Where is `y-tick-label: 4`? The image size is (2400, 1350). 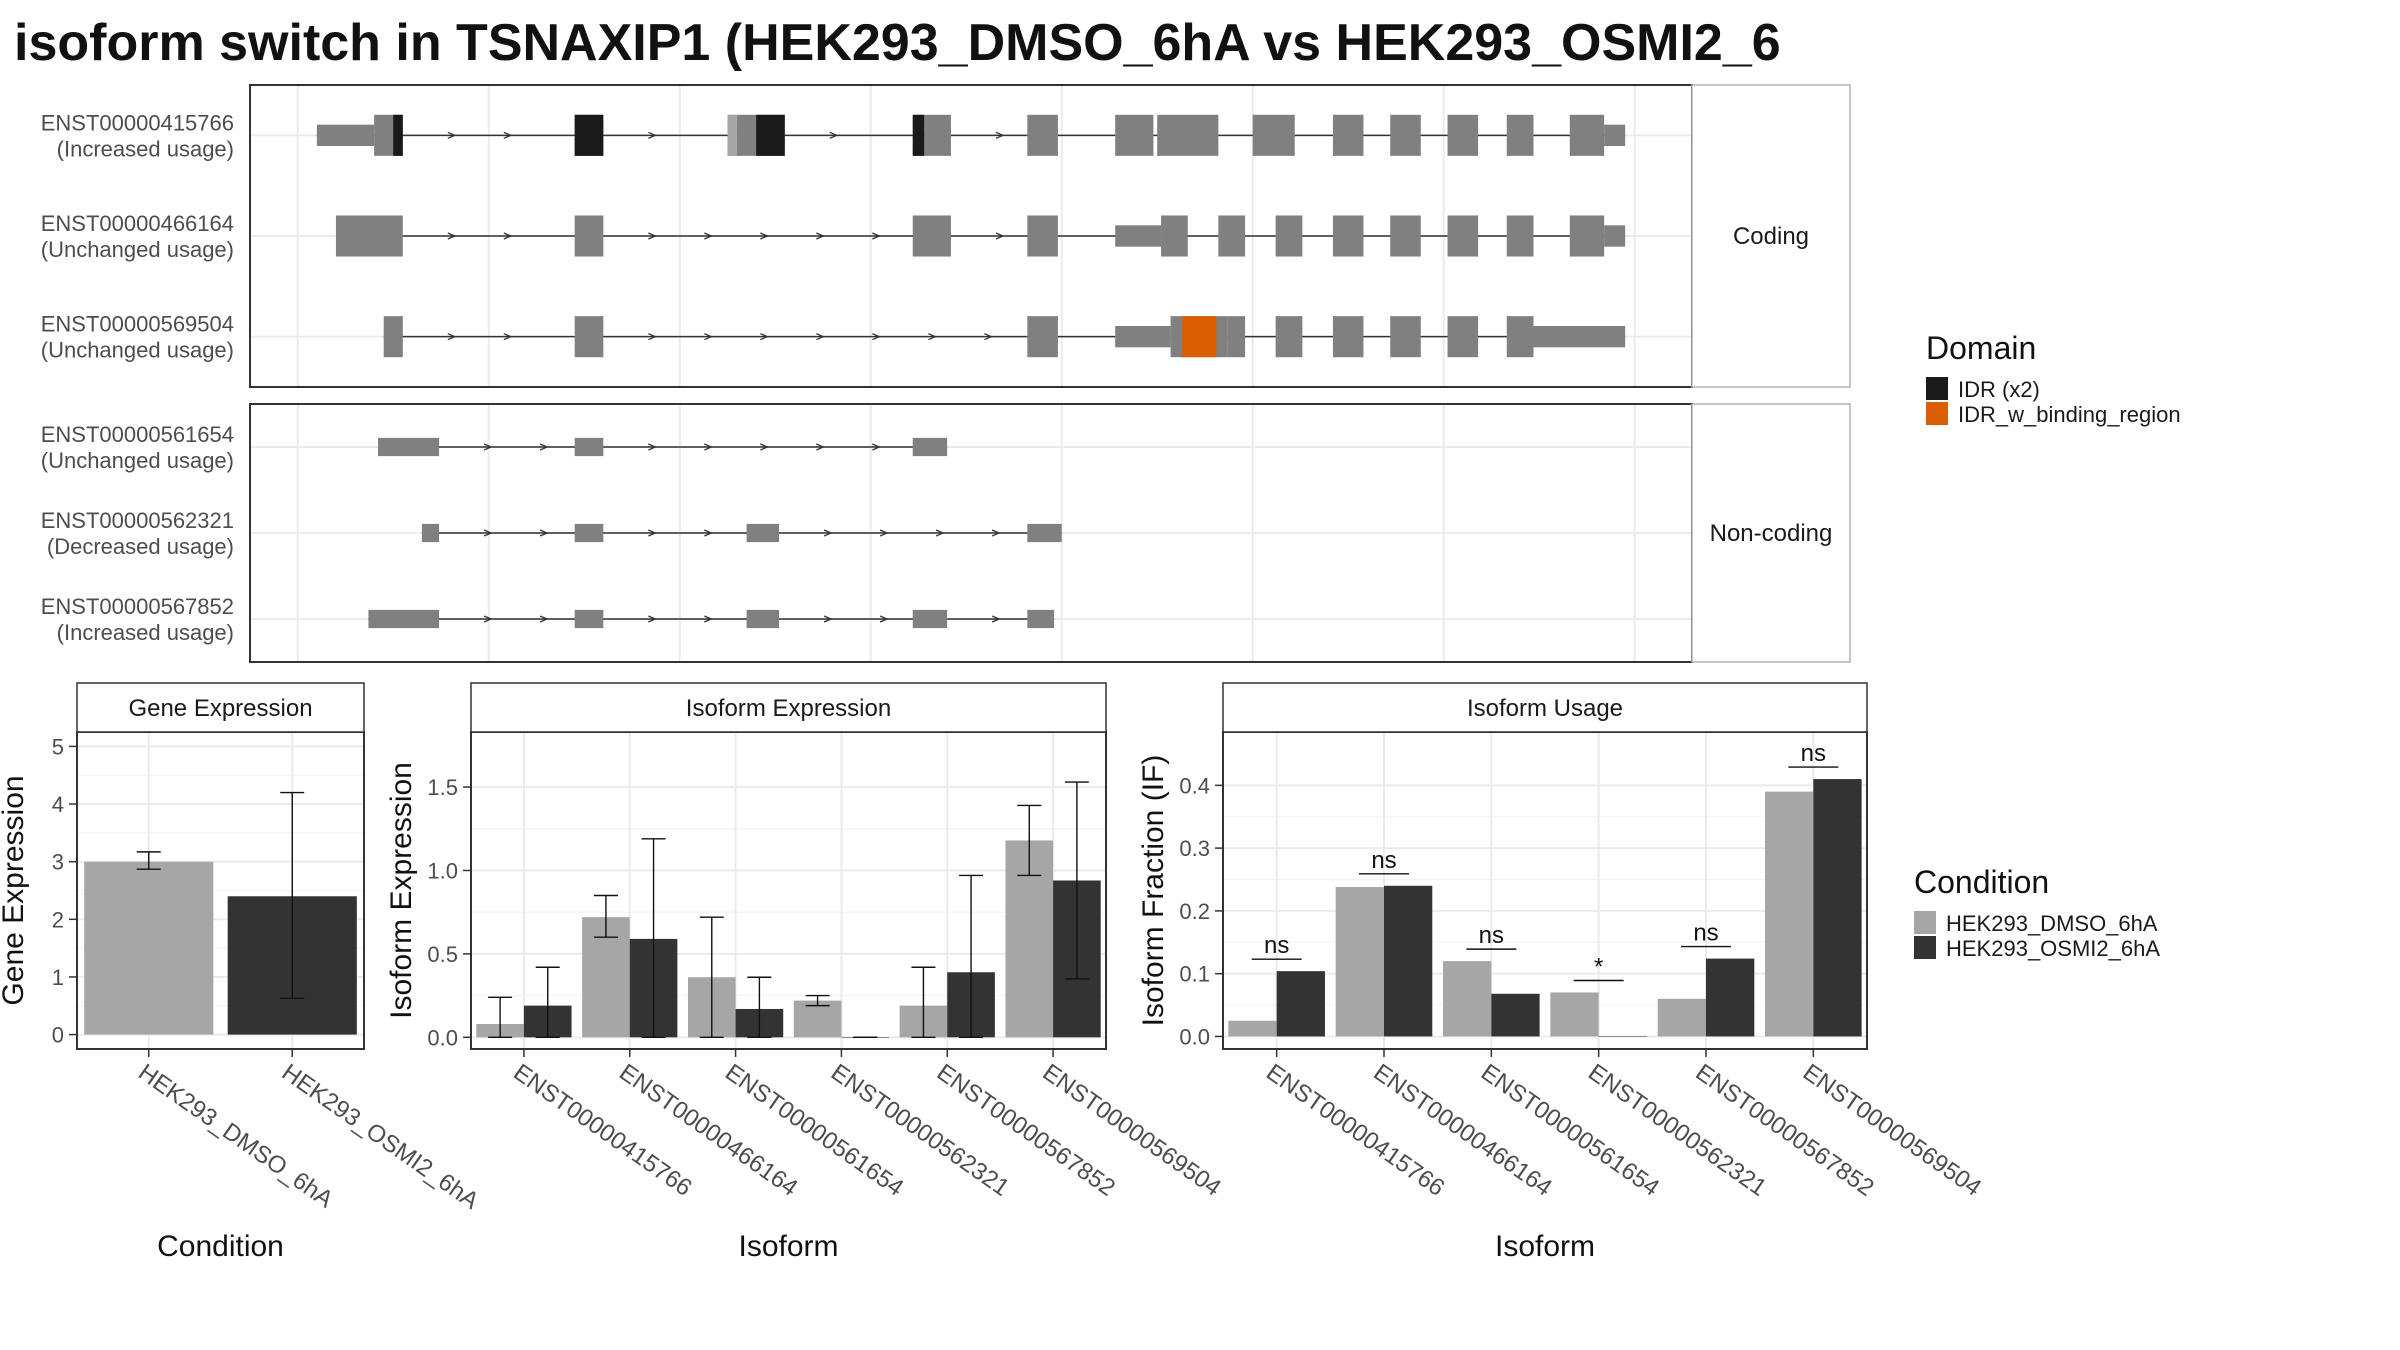 y-tick-label: 4 is located at coordinates (58, 804).